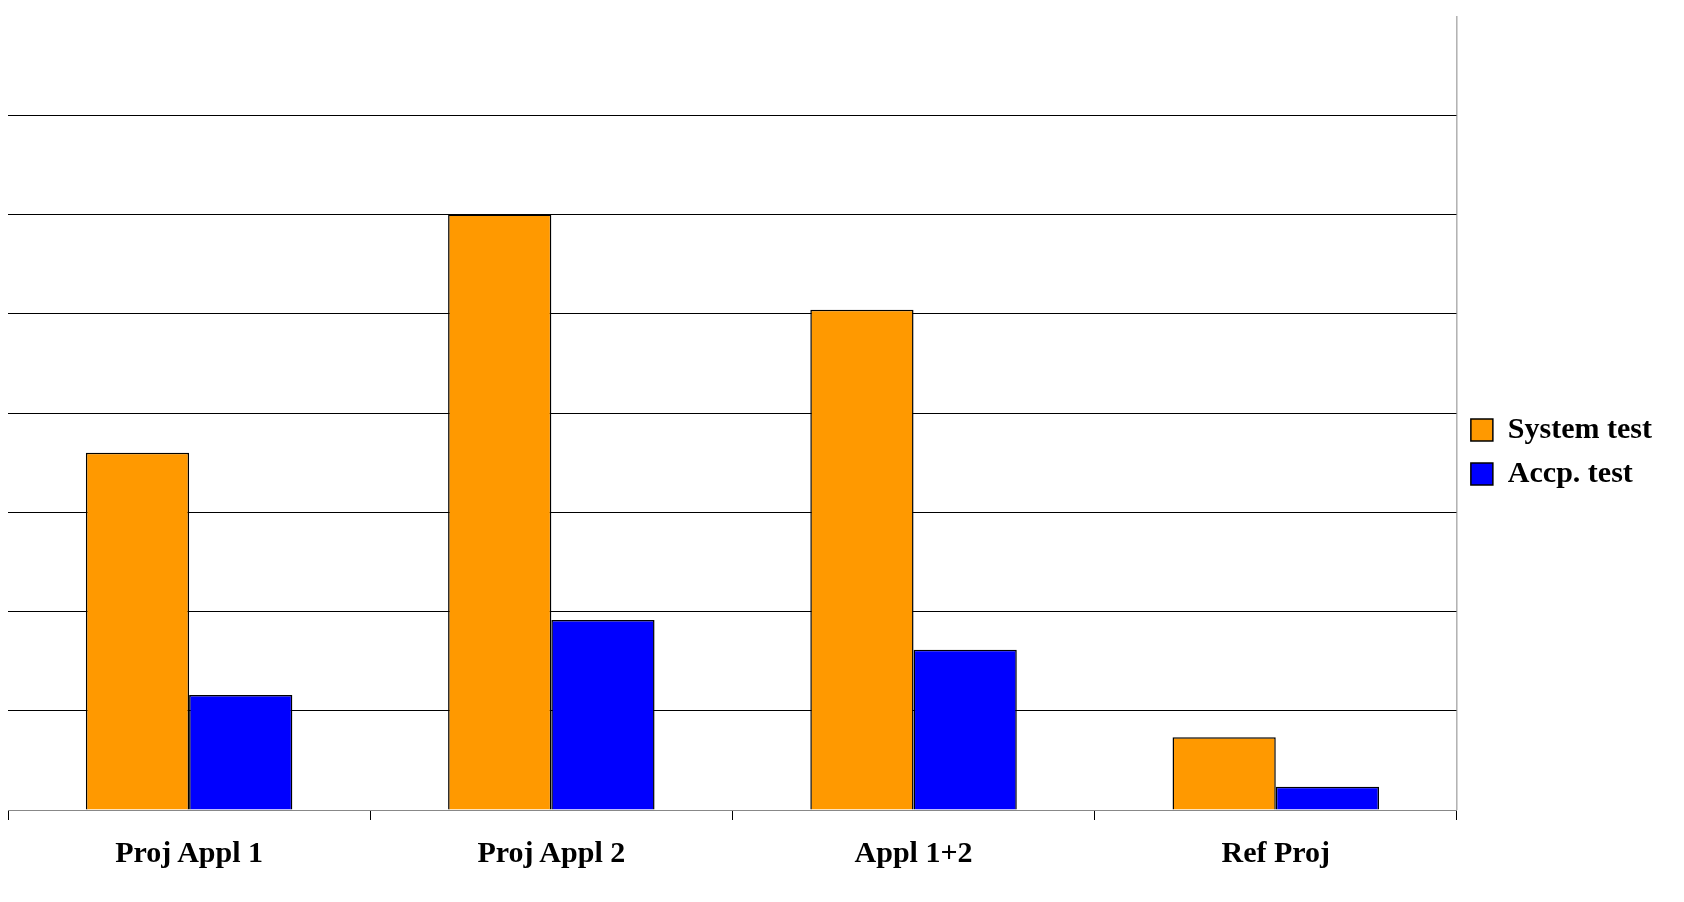 This screenshot has height=902, width=1684. What do you see at coordinates (1276, 851) in the screenshot?
I see `x-tick-label: Ref Proj` at bounding box center [1276, 851].